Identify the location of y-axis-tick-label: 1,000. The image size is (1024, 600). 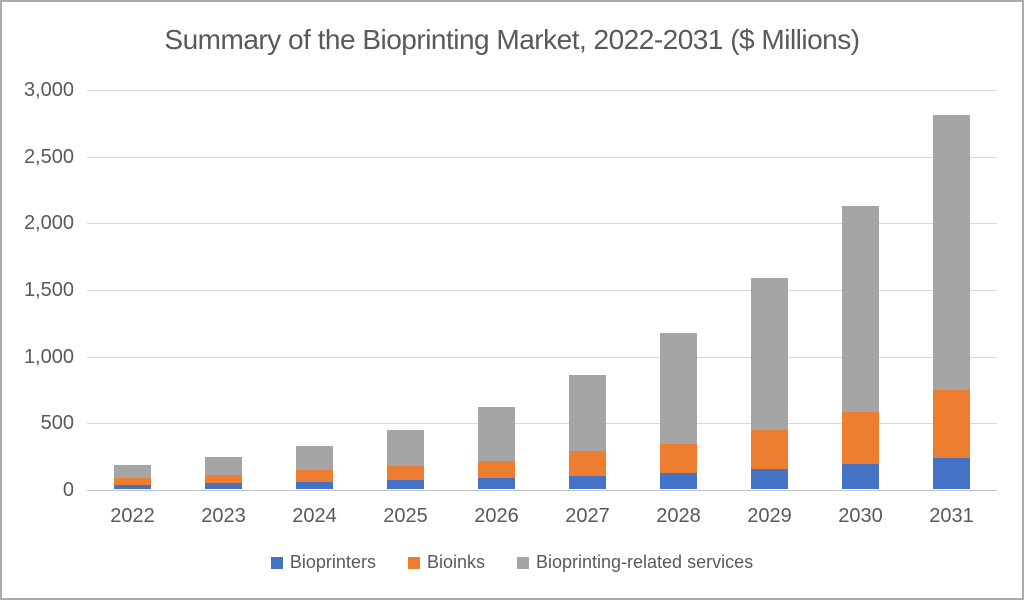
(48, 356).